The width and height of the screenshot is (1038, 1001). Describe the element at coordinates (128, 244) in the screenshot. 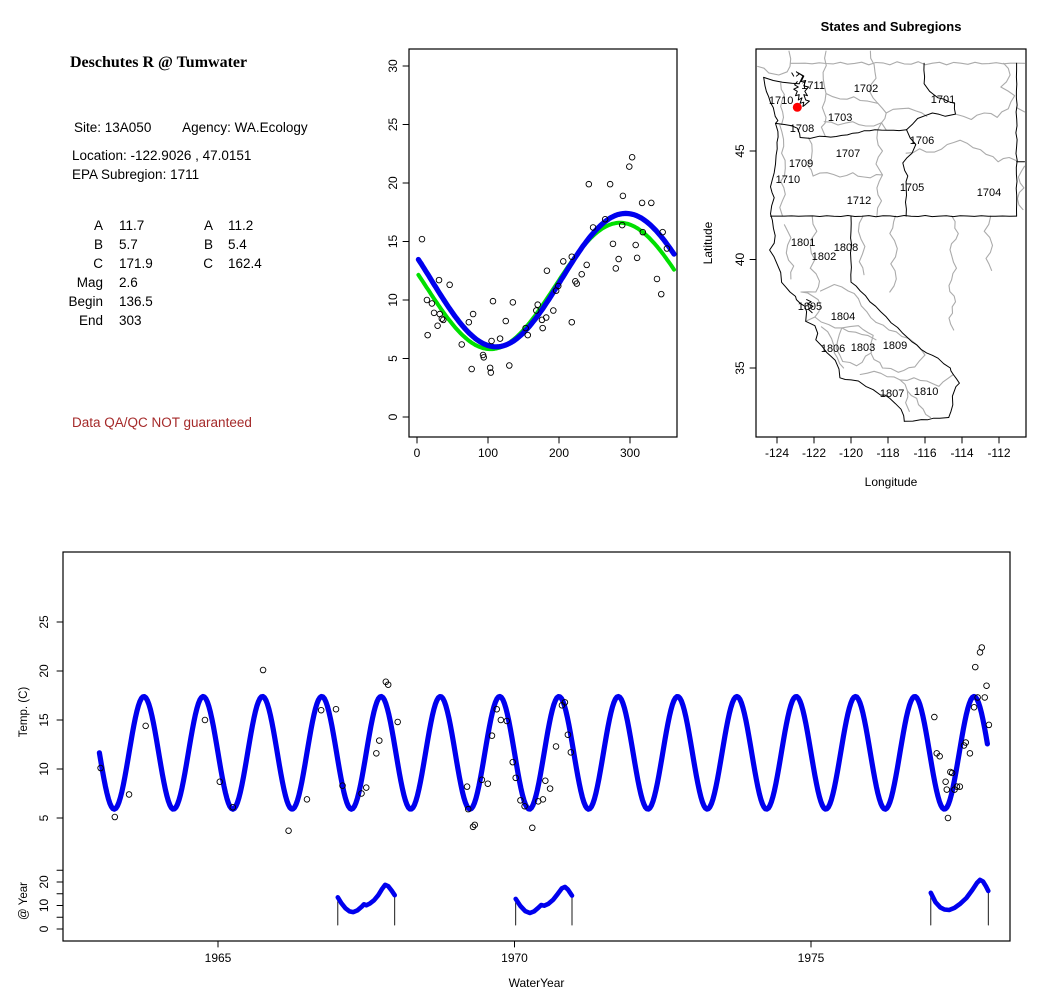

I see `param-value: 5.7` at that location.